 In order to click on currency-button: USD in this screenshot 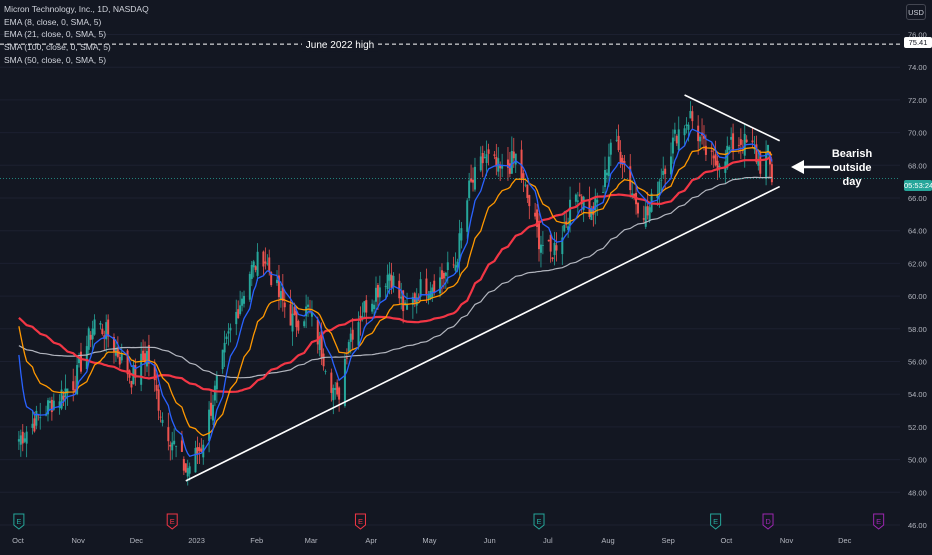, I will do `click(916, 12)`.